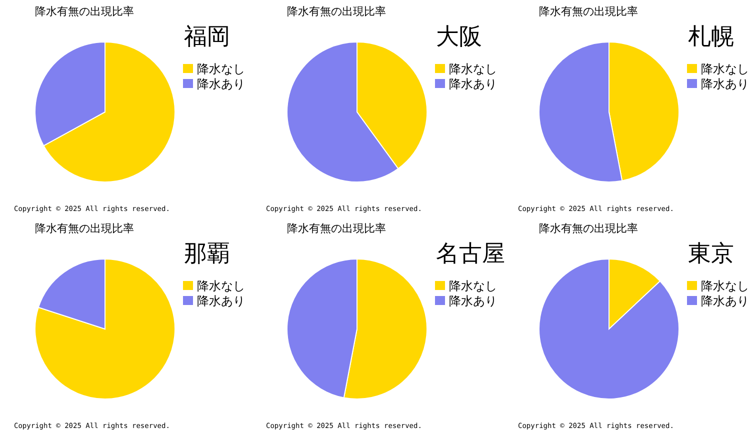  What do you see at coordinates (470, 254) in the screenshot?
I see `chart-subtitle: 名古屋` at bounding box center [470, 254].